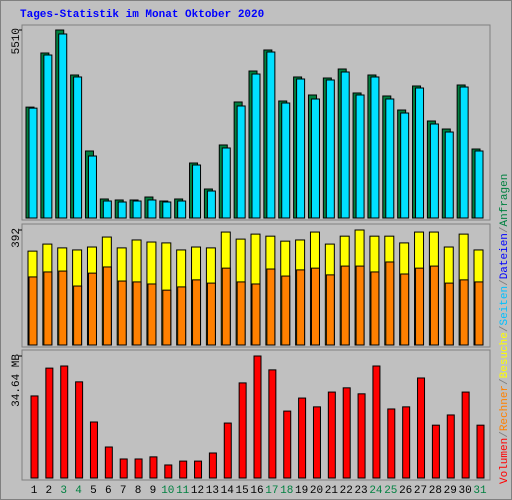 The width and height of the screenshot is (512, 500). Describe the element at coordinates (256, 491) in the screenshot. I see `x-tick-label: 16` at that location.